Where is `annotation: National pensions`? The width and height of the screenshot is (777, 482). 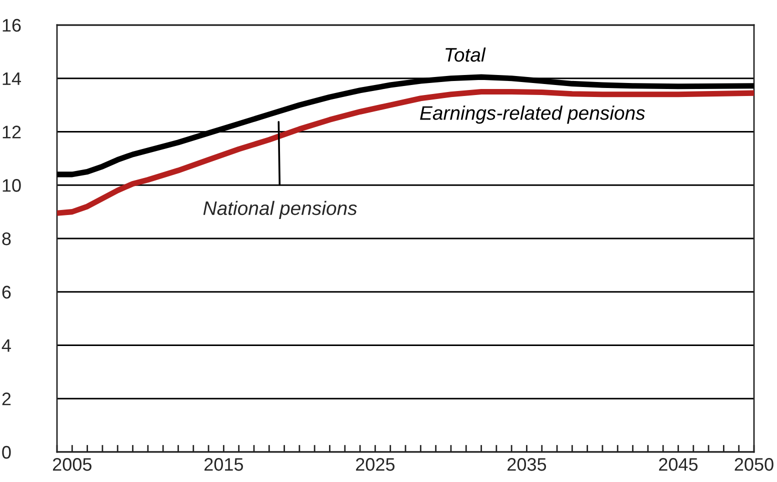 annotation: National pensions is located at coordinates (280, 209).